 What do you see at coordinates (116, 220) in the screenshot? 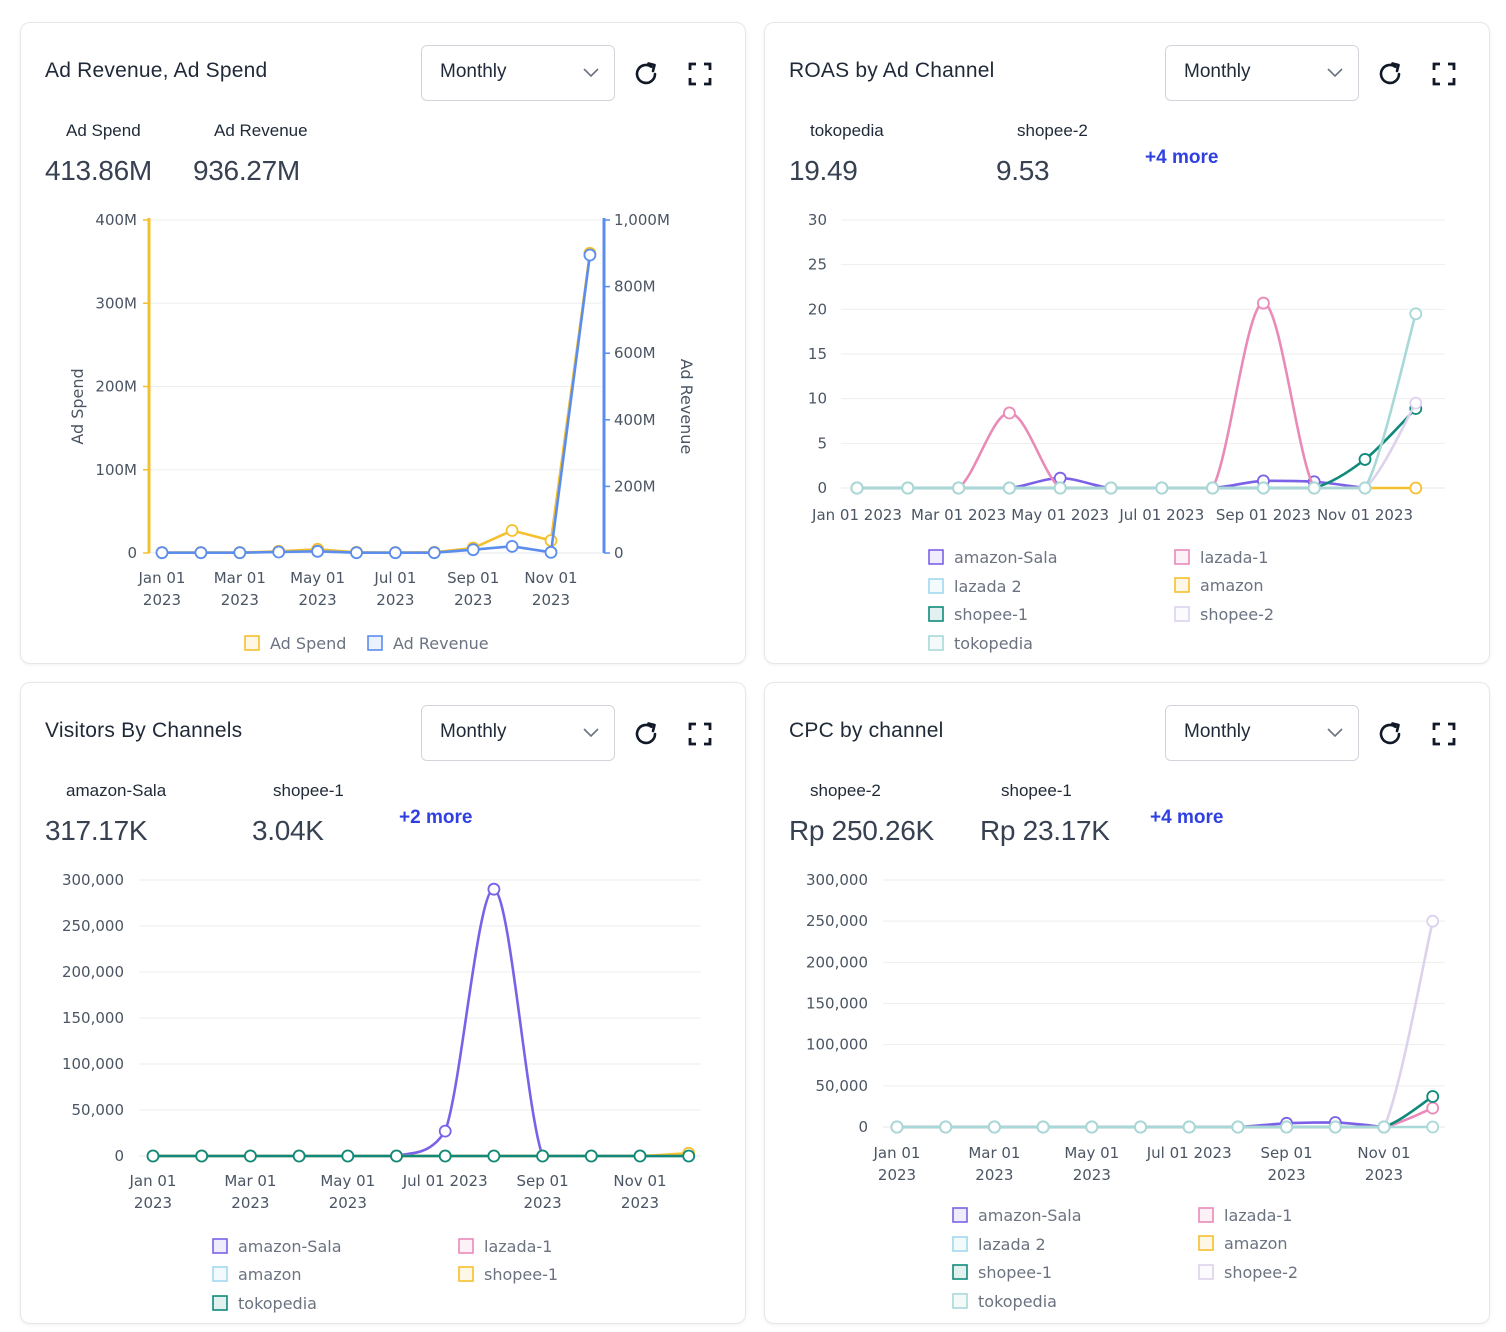
I see `y-tick-label: 400M` at bounding box center [116, 220].